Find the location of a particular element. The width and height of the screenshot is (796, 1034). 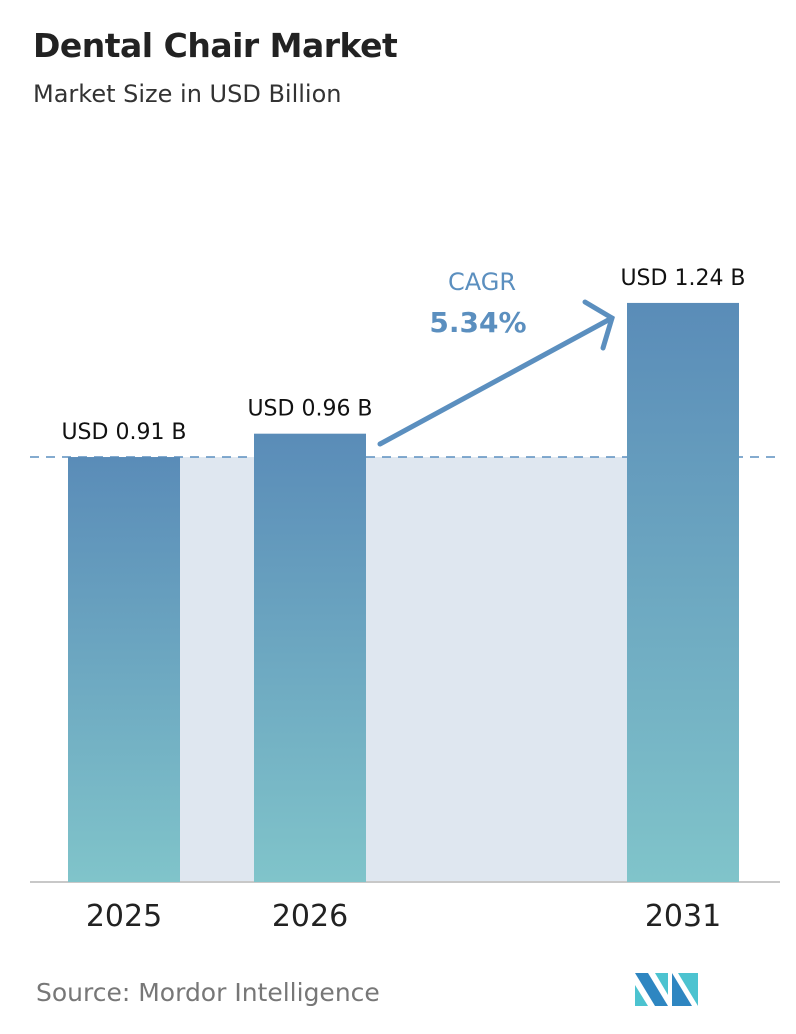

x-tick-2025: 2025 is located at coordinates (124, 916).